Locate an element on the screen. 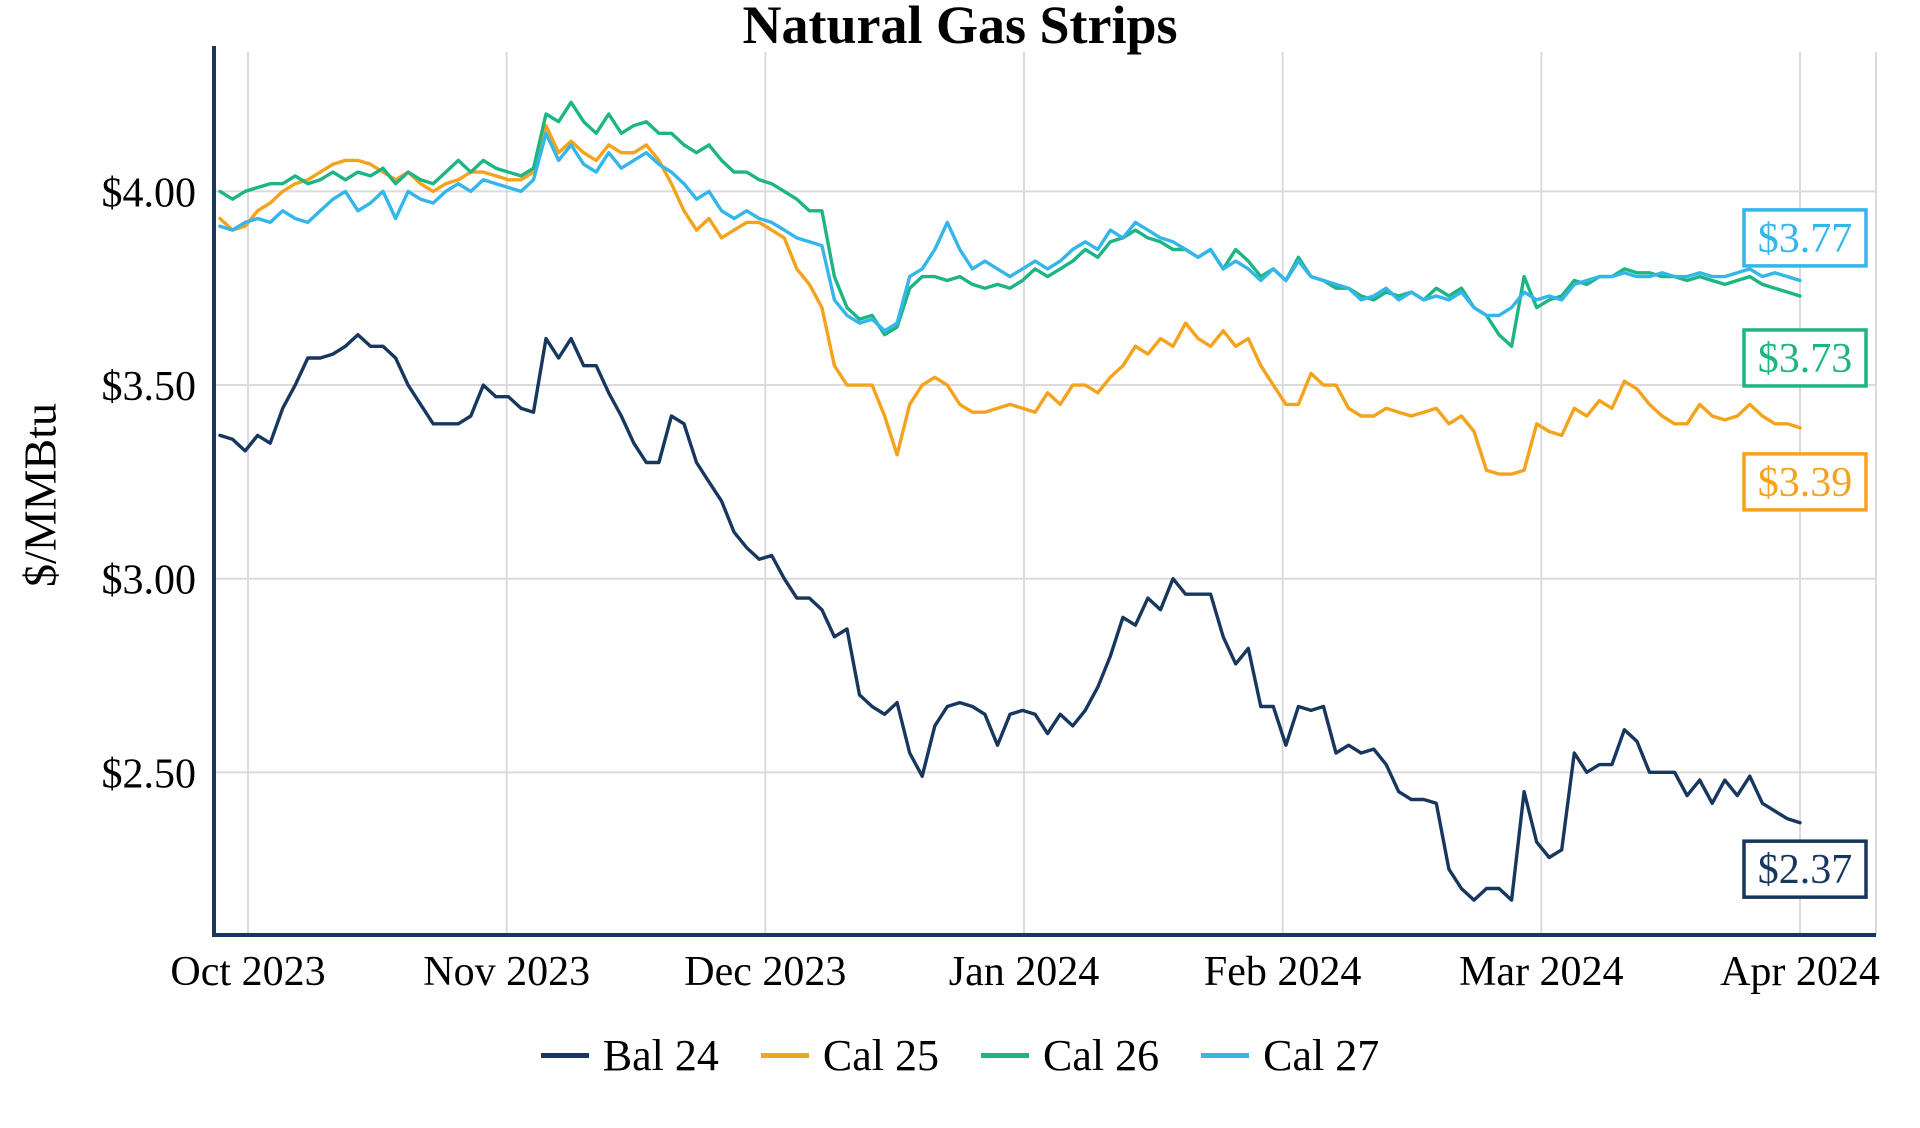 The height and width of the screenshot is (1128, 1920). x-tick-label: Dec 2023 is located at coordinates (765, 972).